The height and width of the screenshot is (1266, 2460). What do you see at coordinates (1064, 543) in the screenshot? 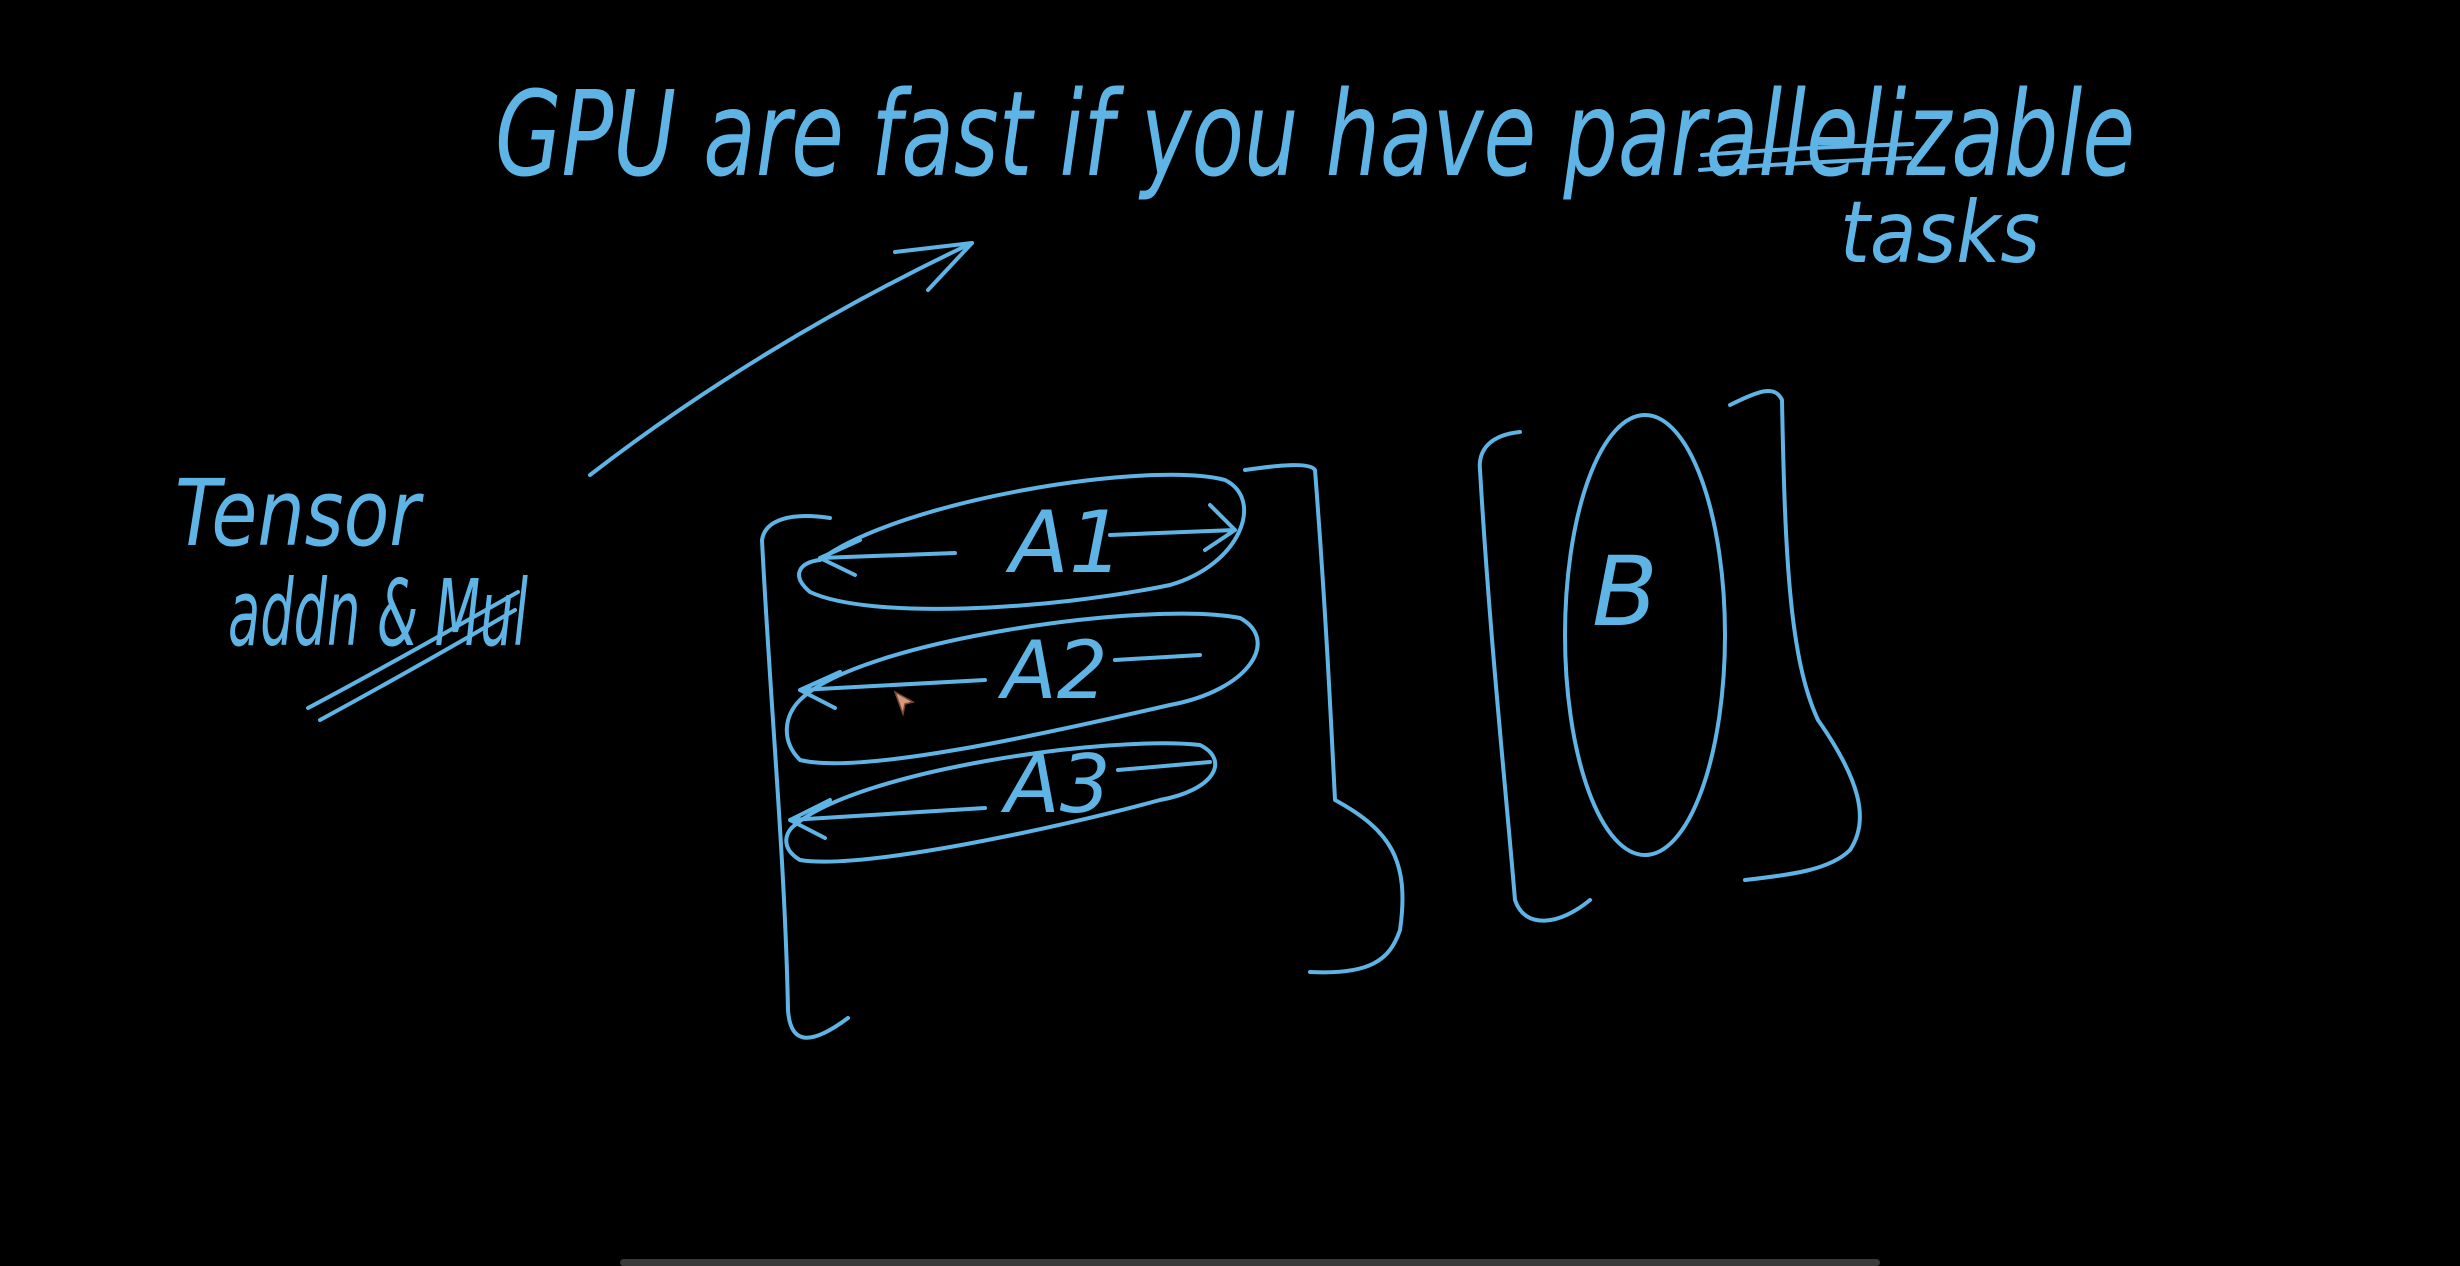
I see `row-label-a1: A1` at bounding box center [1064, 543].